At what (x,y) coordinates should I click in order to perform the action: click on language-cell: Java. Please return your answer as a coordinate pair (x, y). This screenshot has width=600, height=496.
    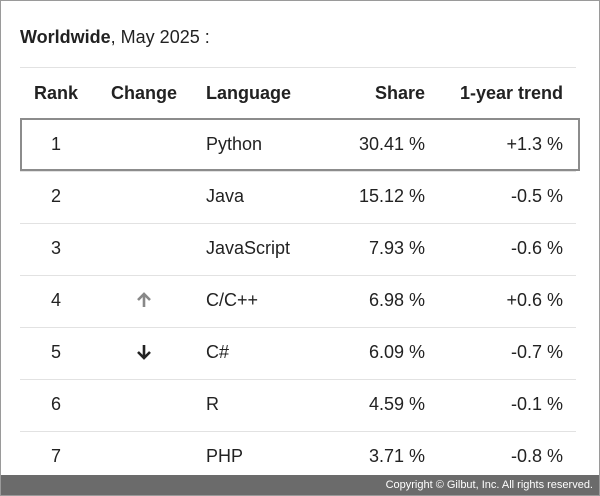
    Looking at the image, I should click on (225, 196).